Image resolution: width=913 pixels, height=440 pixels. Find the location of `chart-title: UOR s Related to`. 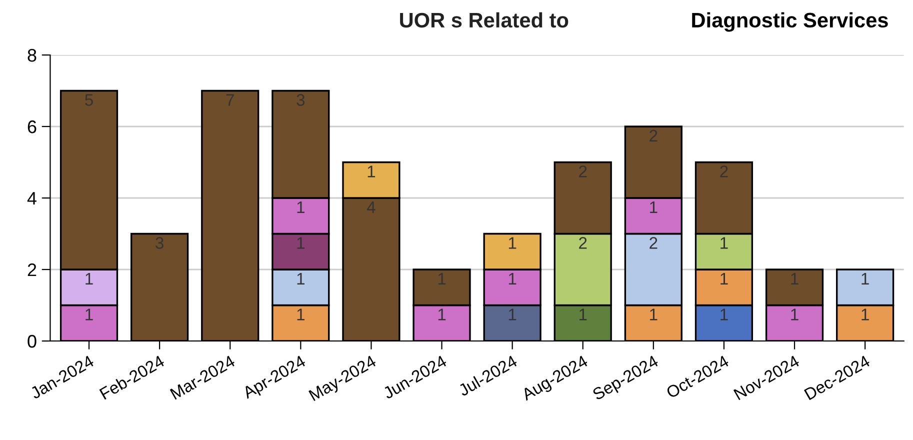

chart-title: UOR s Related to is located at coordinates (484, 20).